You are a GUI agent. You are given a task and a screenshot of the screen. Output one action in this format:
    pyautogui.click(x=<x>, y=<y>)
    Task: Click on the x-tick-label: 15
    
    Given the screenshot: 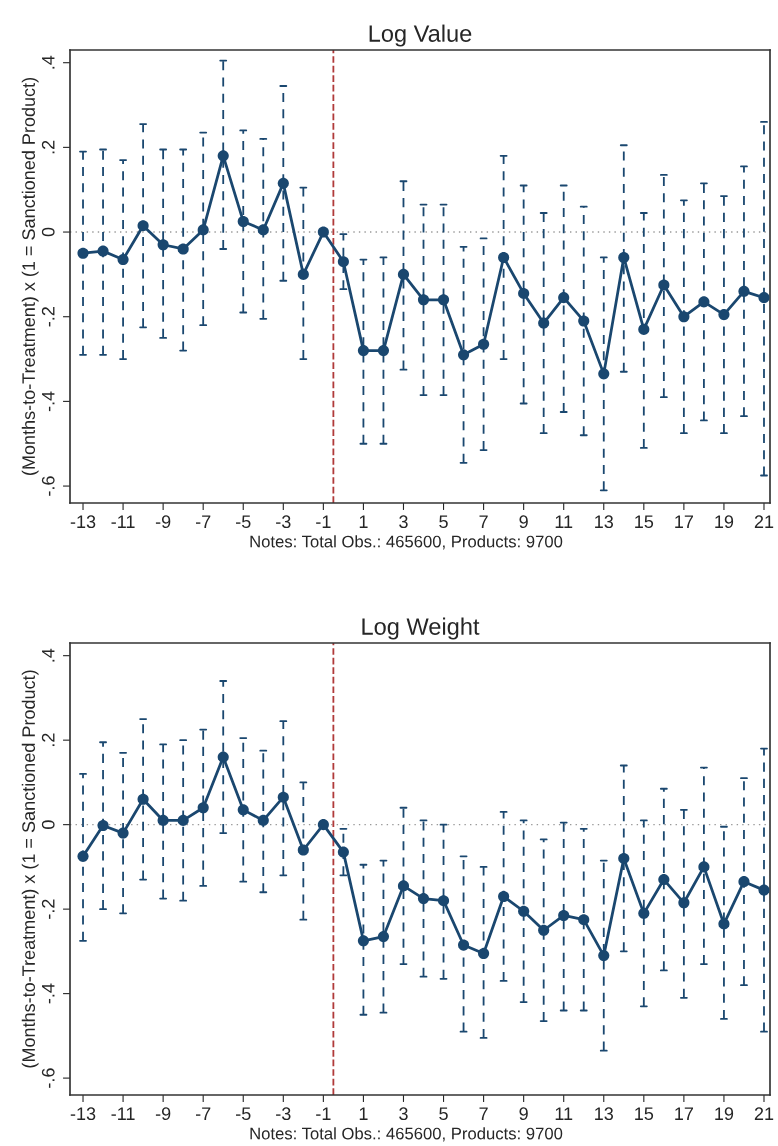 What is the action you would take?
    pyautogui.click(x=644, y=522)
    